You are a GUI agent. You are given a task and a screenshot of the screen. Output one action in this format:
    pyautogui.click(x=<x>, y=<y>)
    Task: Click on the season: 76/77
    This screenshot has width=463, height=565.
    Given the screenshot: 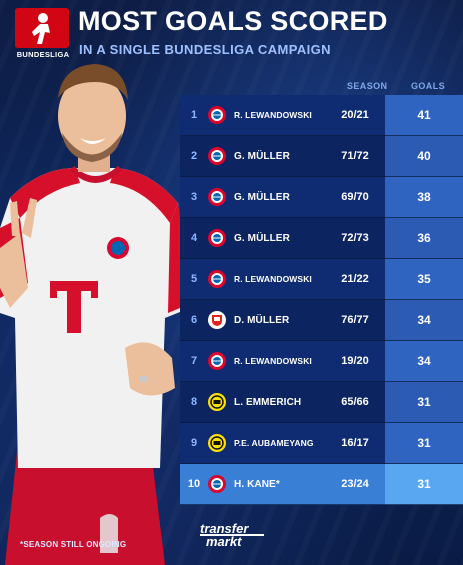 What is the action you would take?
    pyautogui.click(x=355, y=320)
    